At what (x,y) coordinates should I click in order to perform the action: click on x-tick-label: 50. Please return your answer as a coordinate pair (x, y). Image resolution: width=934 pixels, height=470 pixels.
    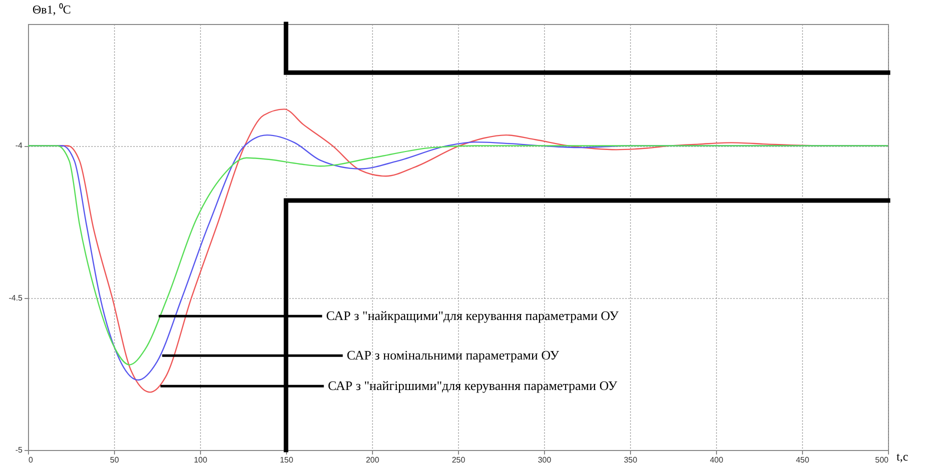
    Looking at the image, I should click on (115, 460).